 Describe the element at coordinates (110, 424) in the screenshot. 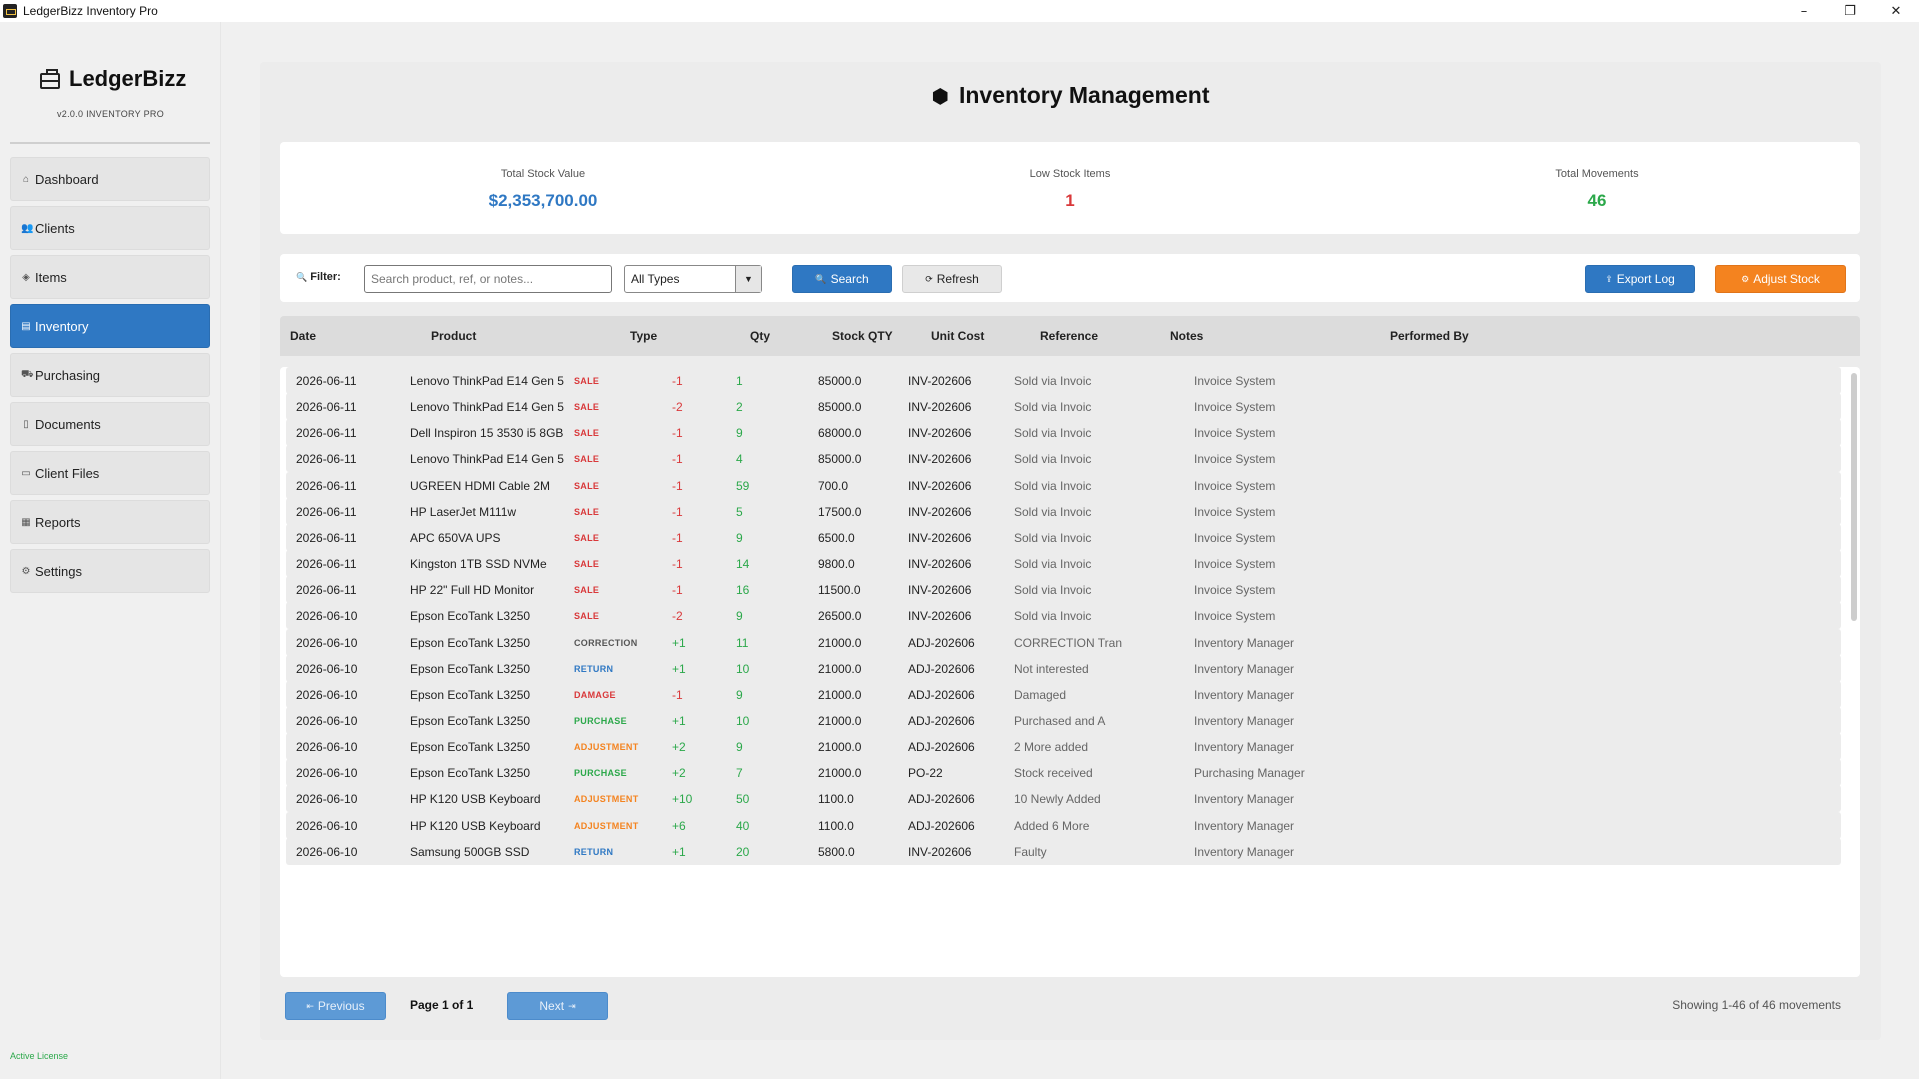

I see `sidebar-item-documents: ▯ Documents` at that location.